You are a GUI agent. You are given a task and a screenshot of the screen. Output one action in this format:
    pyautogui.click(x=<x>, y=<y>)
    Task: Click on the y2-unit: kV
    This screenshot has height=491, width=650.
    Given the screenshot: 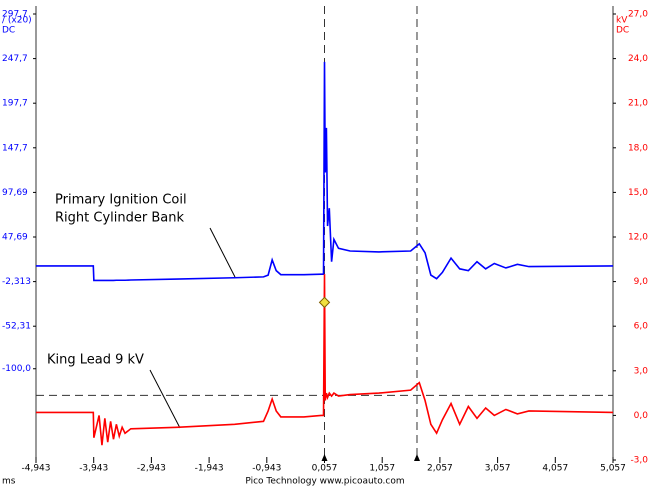 What is the action you would take?
    pyautogui.click(x=622, y=21)
    